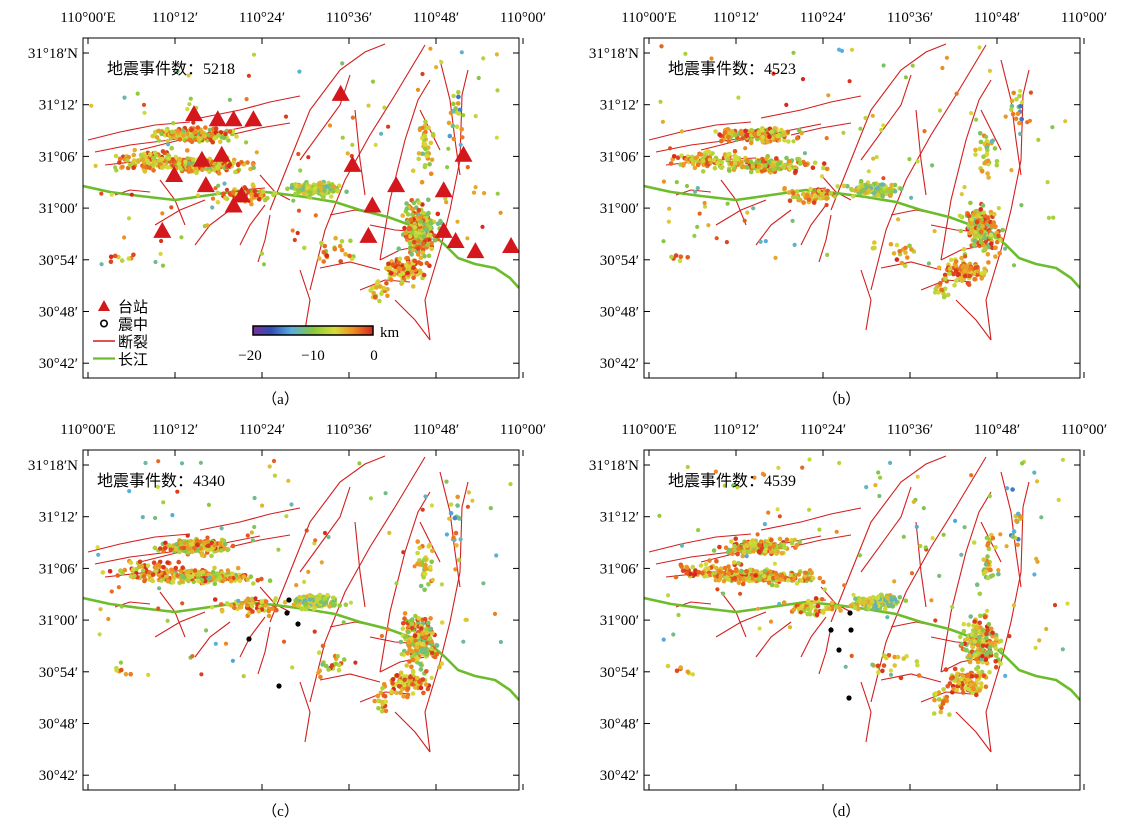  Describe the element at coordinates (133, 307) in the screenshot. I see `legend-label: 台站` at that location.